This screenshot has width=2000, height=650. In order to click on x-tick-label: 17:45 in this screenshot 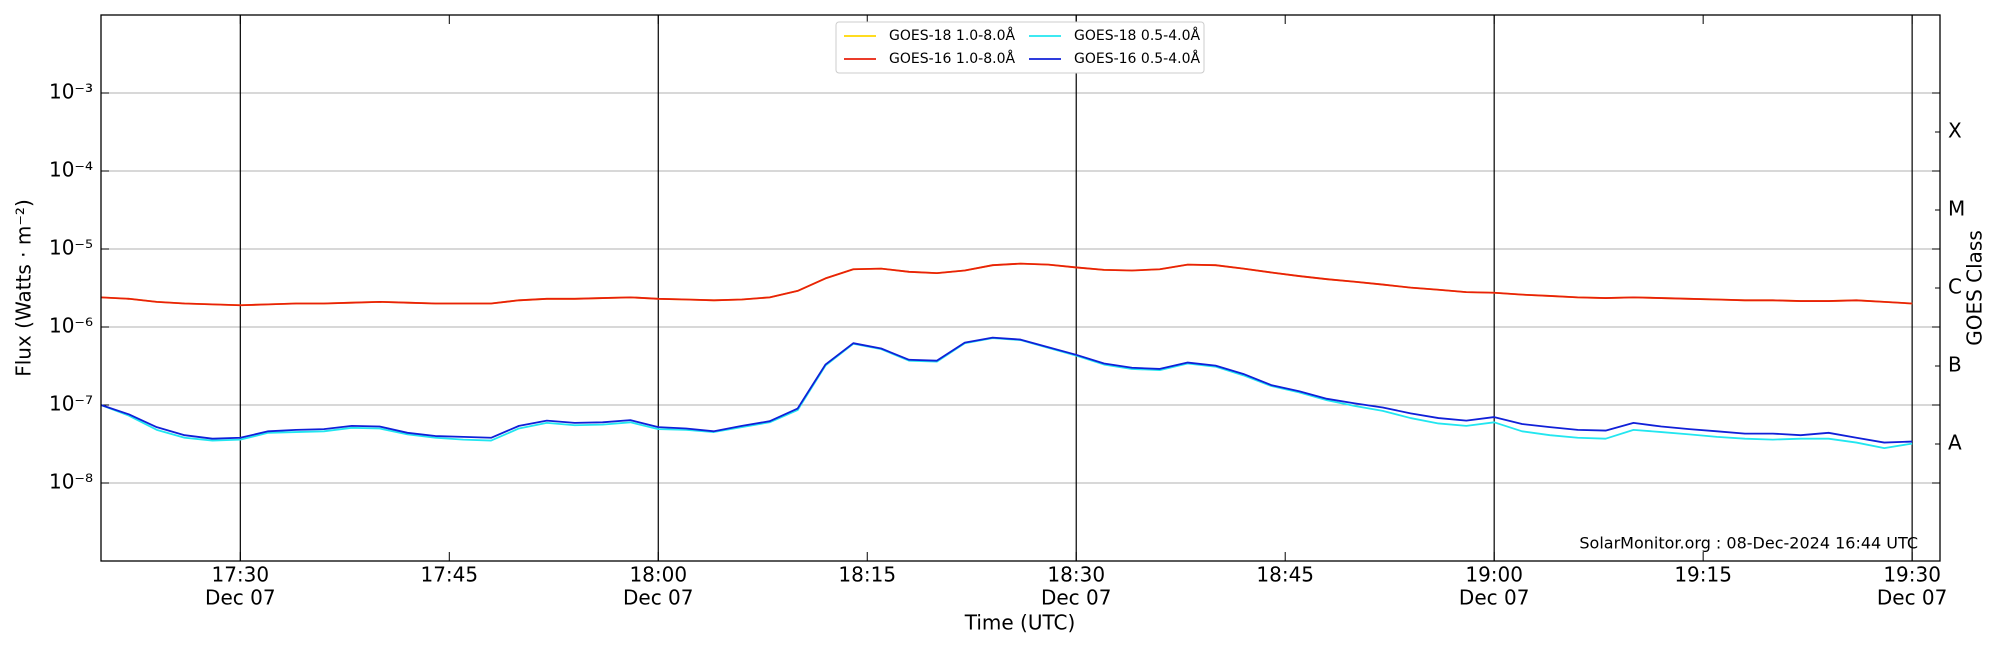, I will do `click(449, 575)`.